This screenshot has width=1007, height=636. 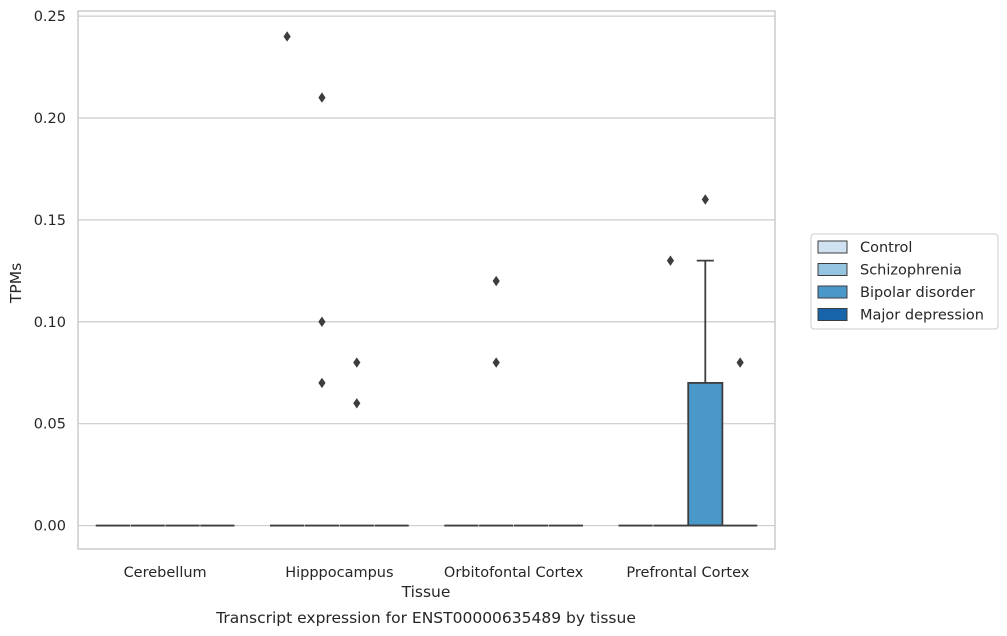 What do you see at coordinates (479, 442) in the screenshot?
I see `series-major-depression` at bounding box center [479, 442].